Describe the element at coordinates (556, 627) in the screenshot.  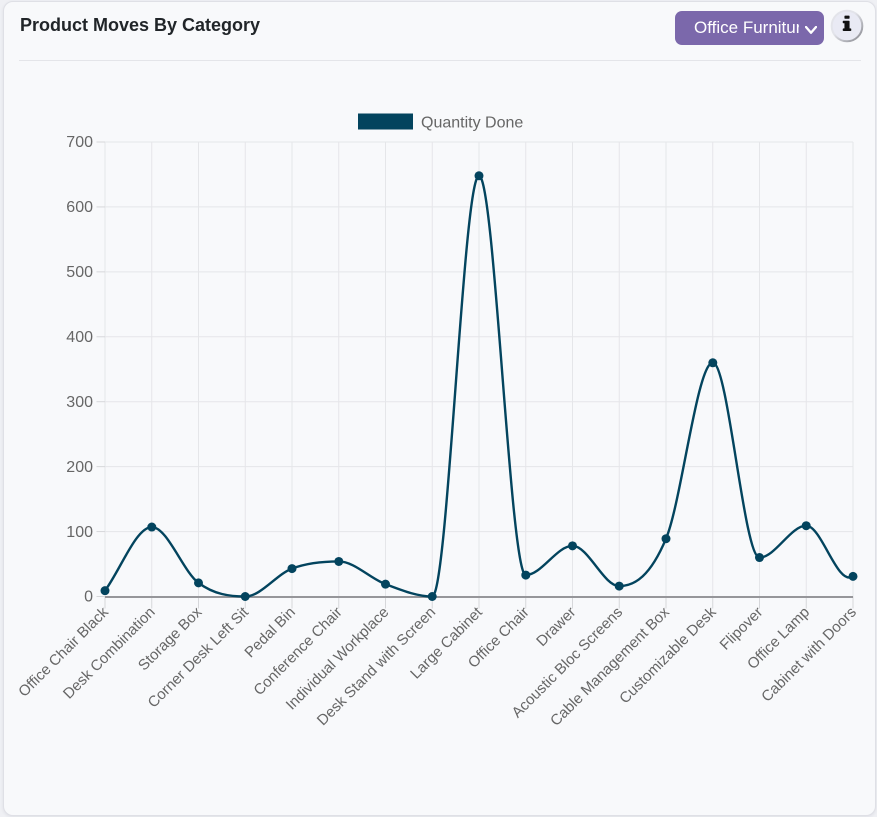
I see `svg-text: Drawer` at that location.